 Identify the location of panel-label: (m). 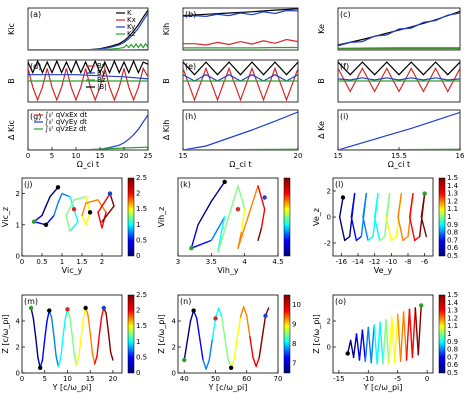
(31, 301).